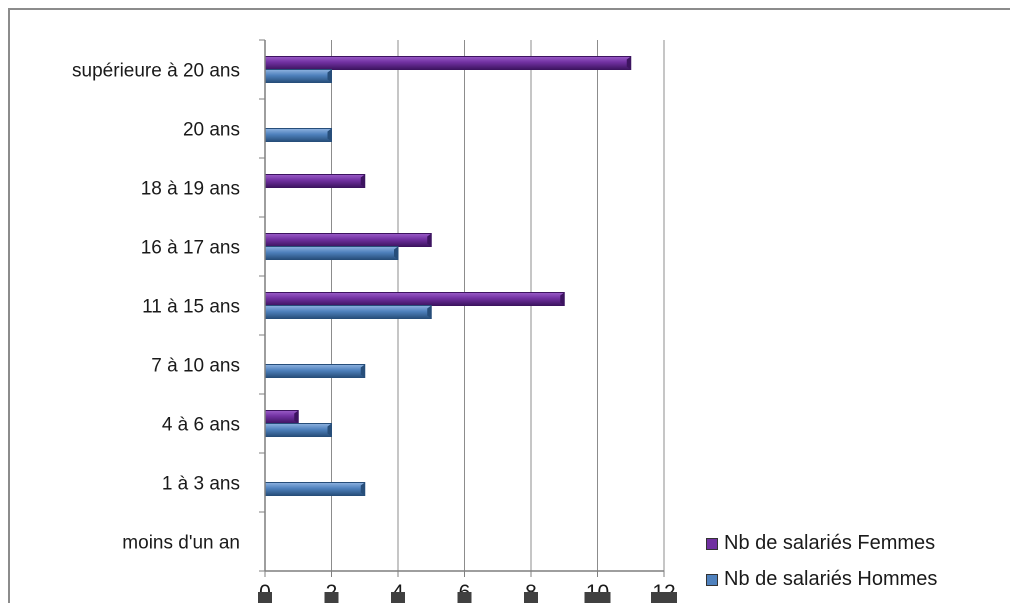 This screenshot has height=603, width=1010. Describe the element at coordinates (201, 425) in the screenshot. I see `category-label: 4 à 6 ans` at that location.